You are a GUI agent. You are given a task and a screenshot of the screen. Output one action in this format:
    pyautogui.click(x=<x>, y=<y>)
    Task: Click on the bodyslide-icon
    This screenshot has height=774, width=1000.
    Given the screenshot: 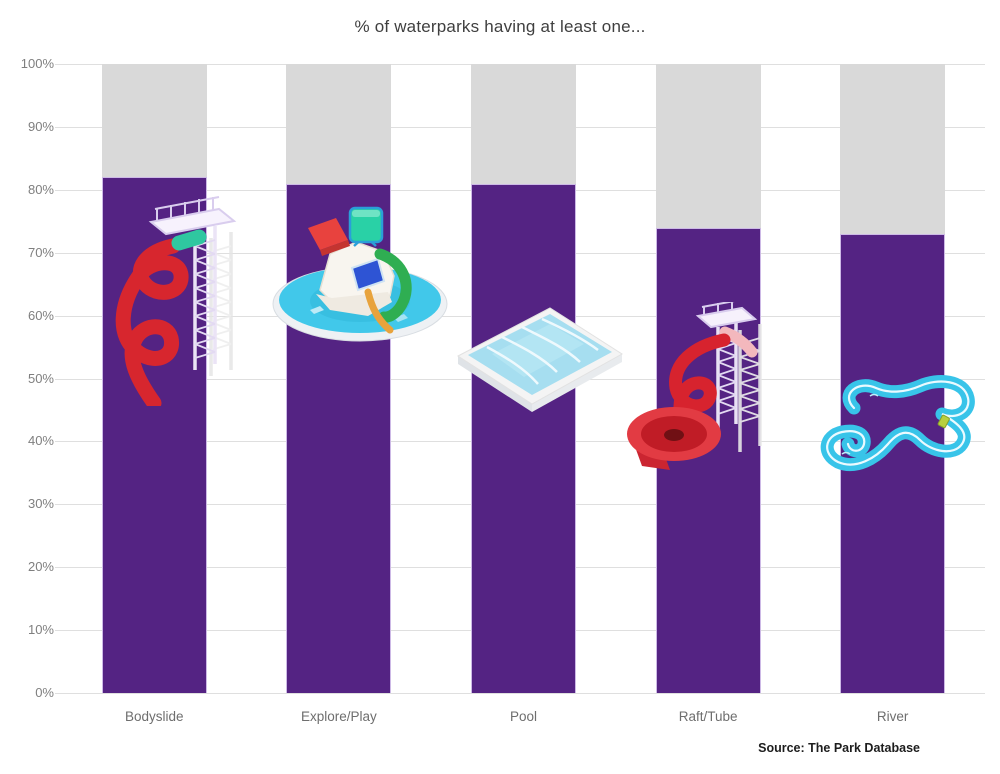 What is the action you would take?
    pyautogui.click(x=176, y=301)
    